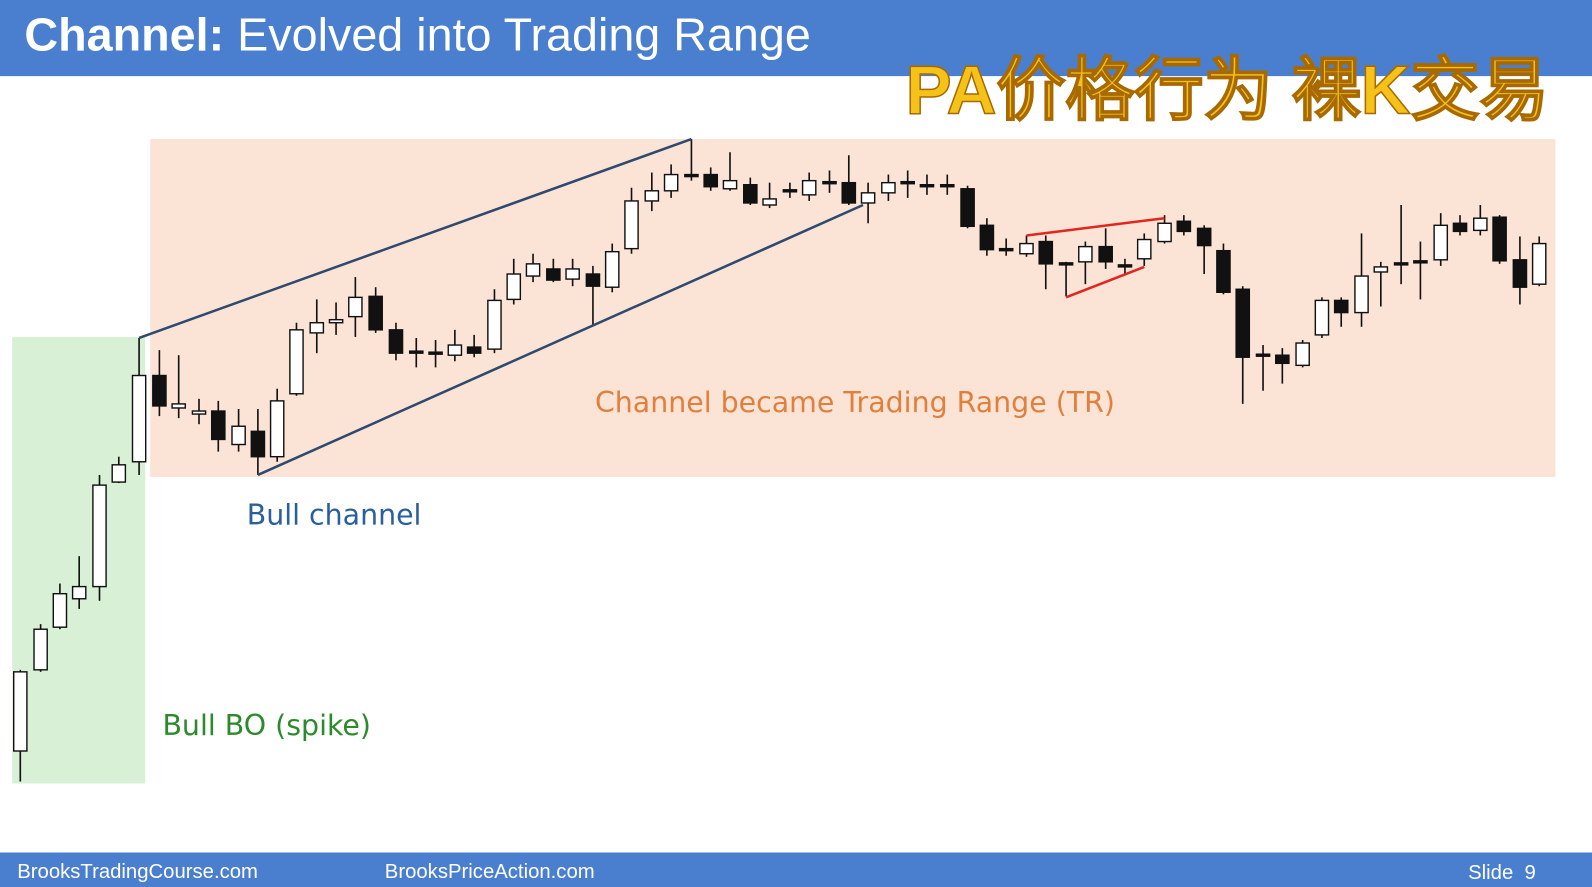 This screenshot has width=1592, height=887. I want to click on bull-bo-label: Bull BO (spike), so click(266, 725).